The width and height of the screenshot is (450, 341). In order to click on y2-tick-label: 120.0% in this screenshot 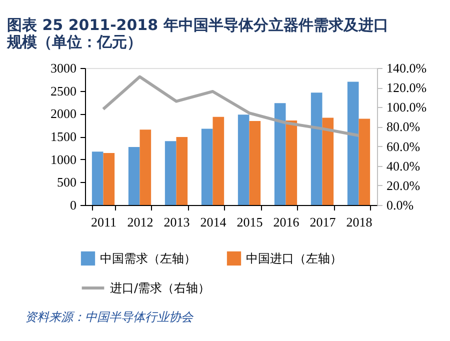, I will do `click(406, 88)`.